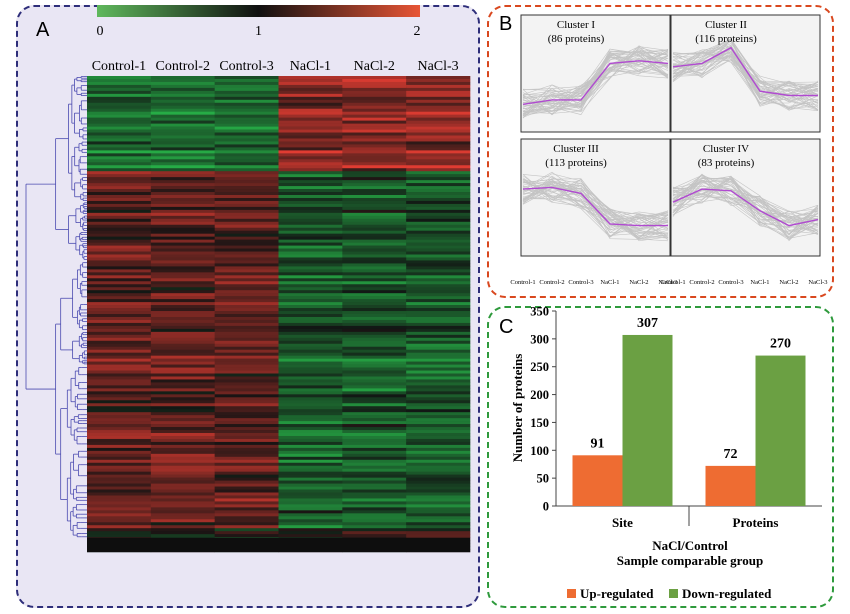  Describe the element at coordinates (745, 73) in the screenshot. I see `cluster-plot: Cluster II (116 proteins)` at that location.